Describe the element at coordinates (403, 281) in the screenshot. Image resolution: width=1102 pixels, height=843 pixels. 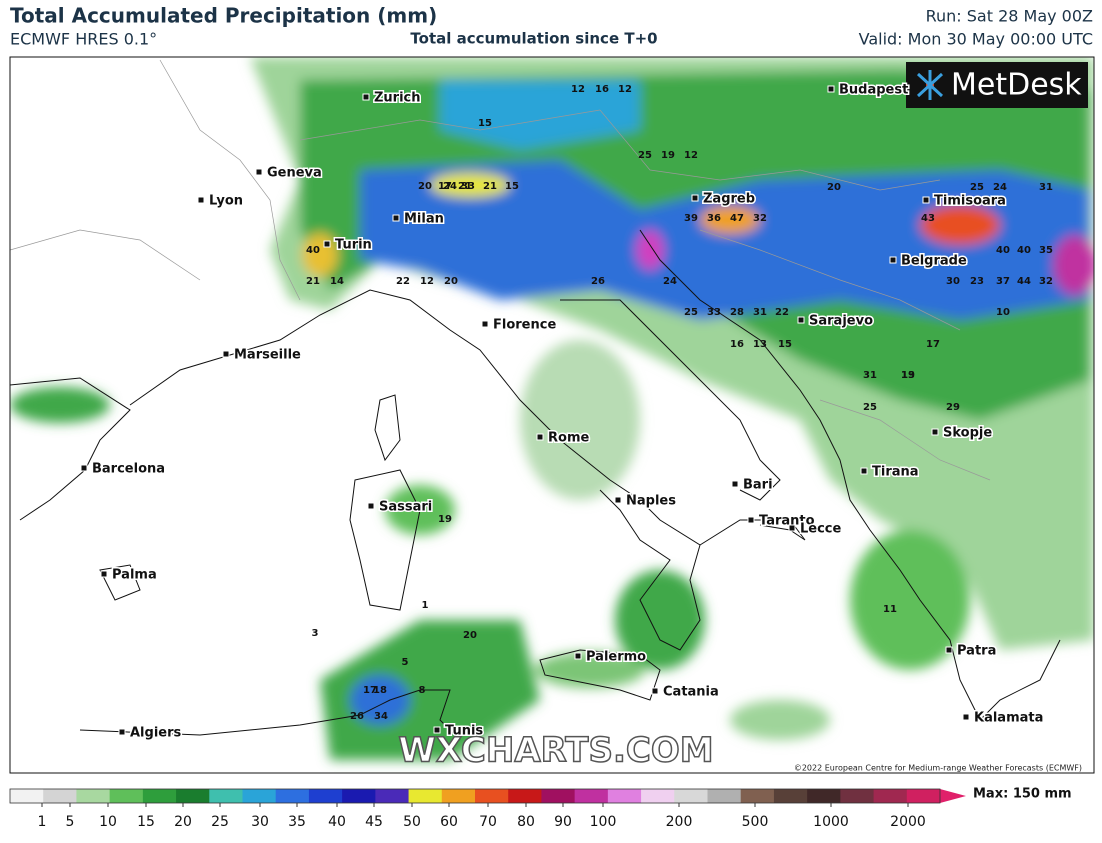
I see `point-value: 22` at that location.